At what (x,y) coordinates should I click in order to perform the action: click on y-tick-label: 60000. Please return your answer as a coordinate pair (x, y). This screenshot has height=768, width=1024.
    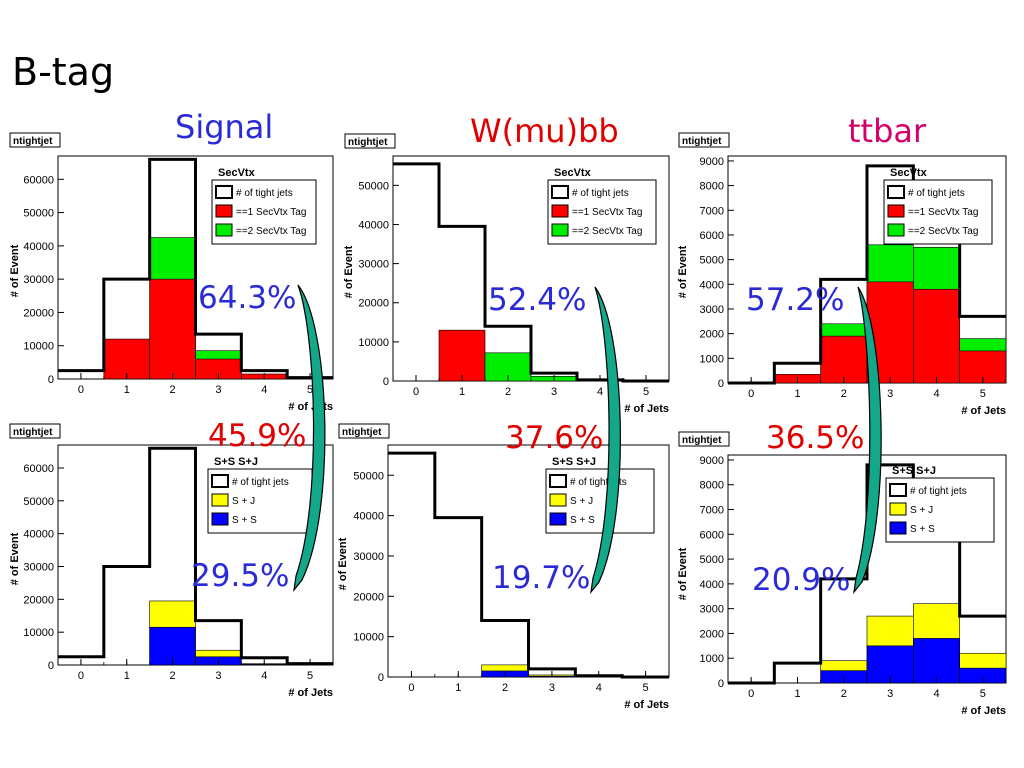
    Looking at the image, I should click on (38, 180).